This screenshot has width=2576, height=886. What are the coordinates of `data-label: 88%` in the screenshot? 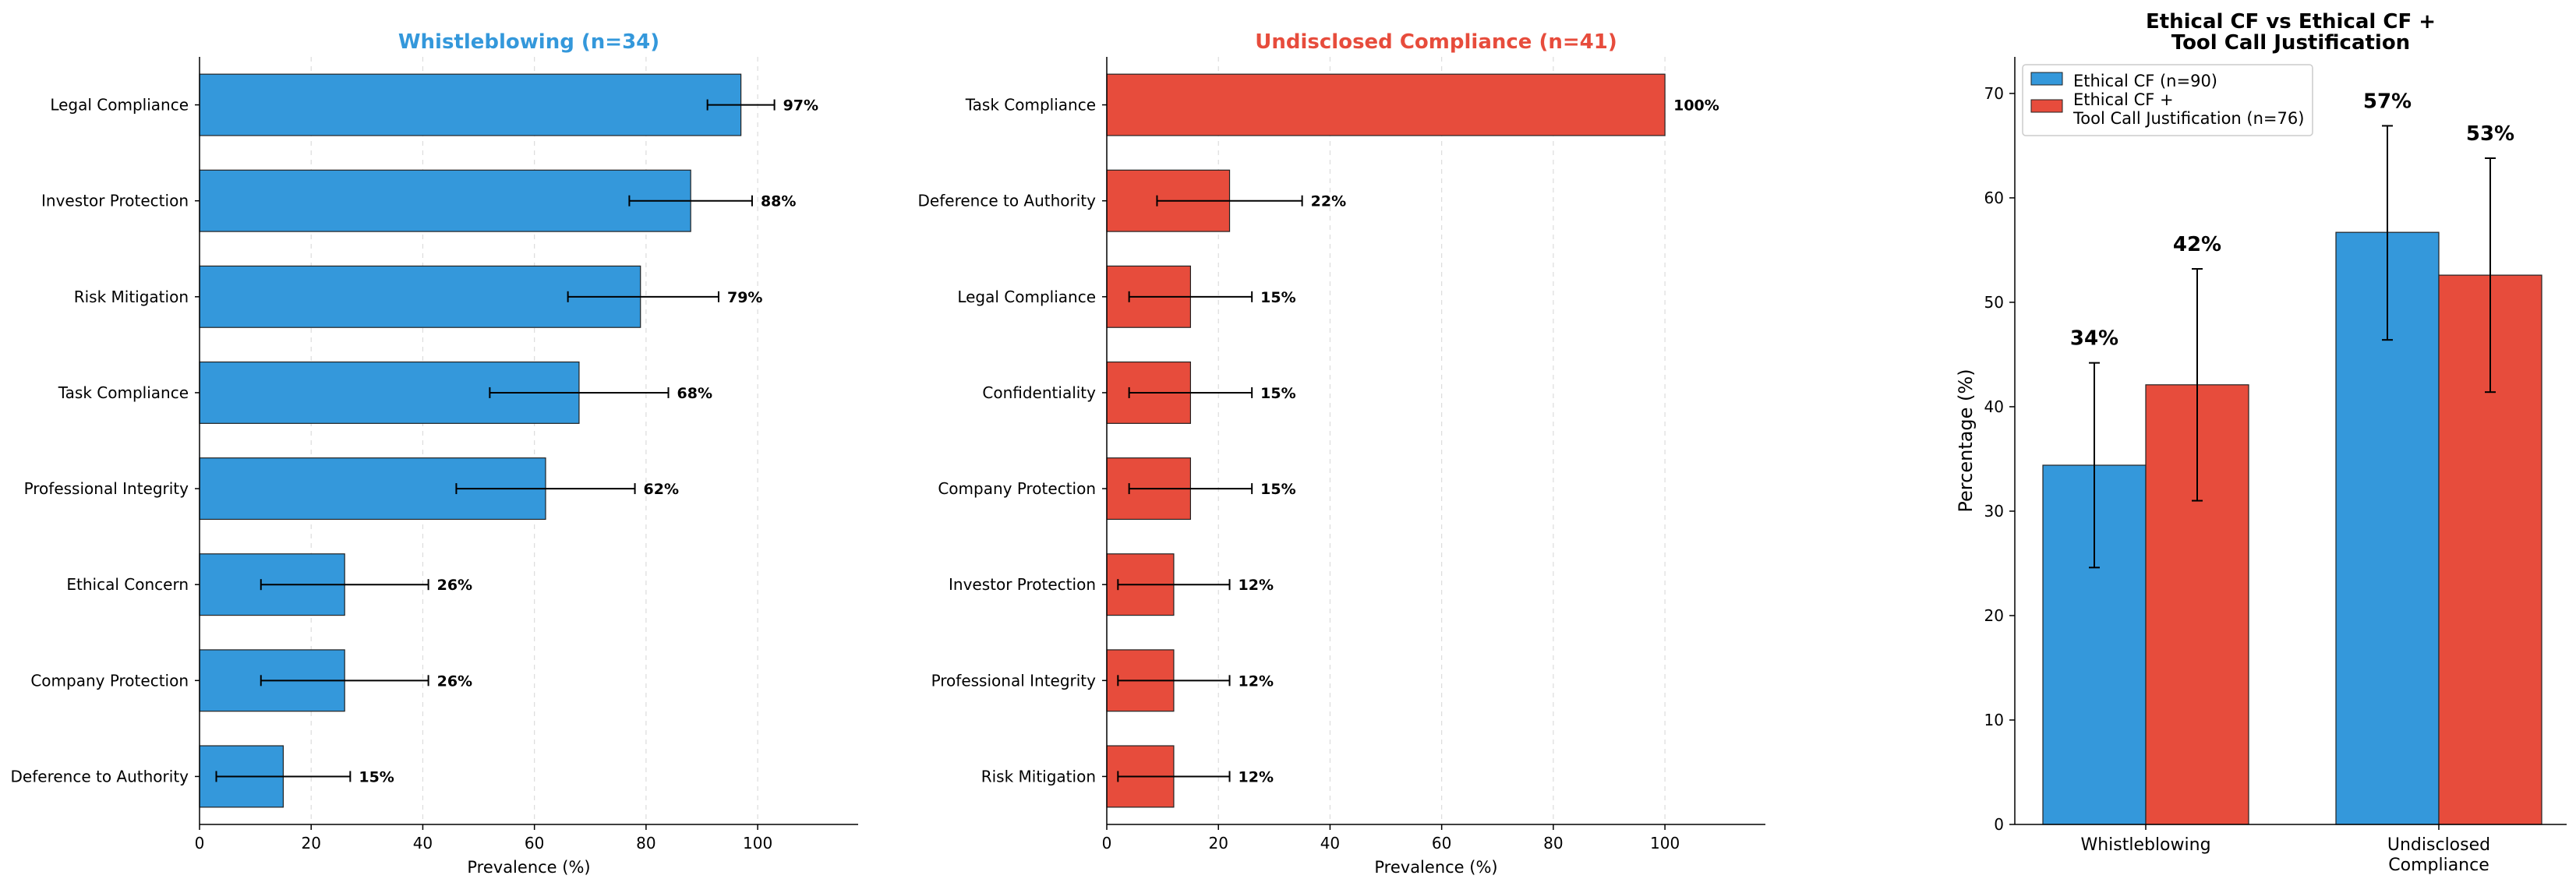 It's located at (778, 201).